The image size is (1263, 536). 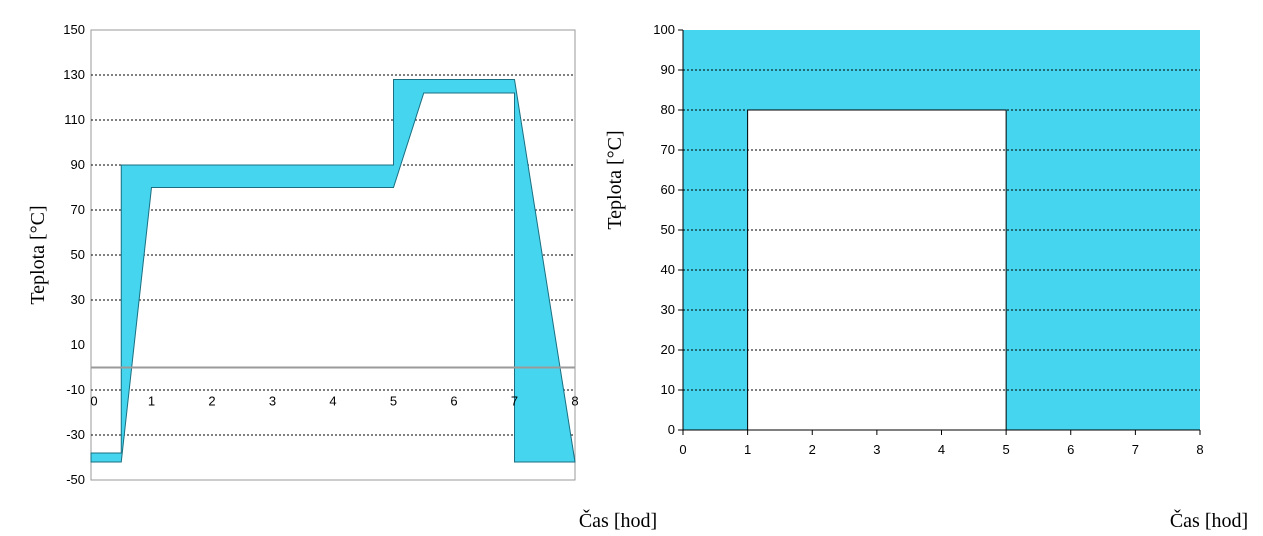 I want to click on chart-left-xtick: 1, so click(x=151, y=401).